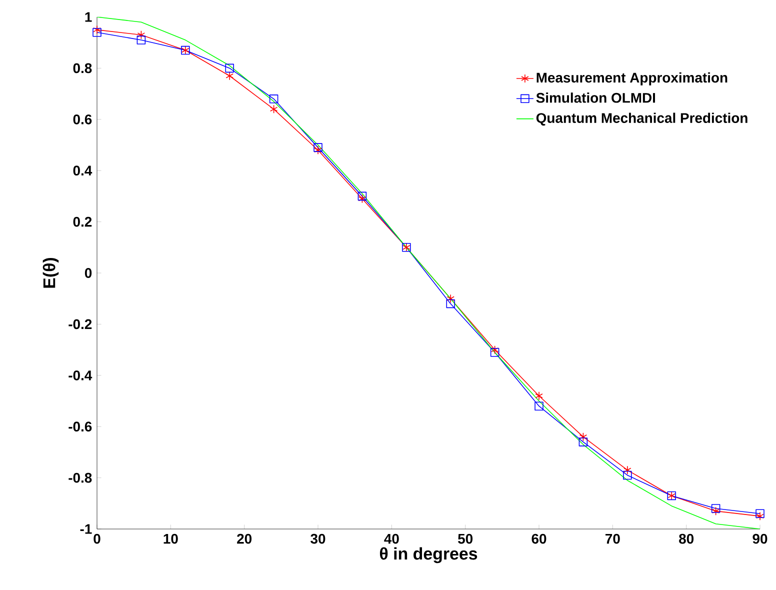 This screenshot has width=776, height=590. Describe the element at coordinates (97, 539) in the screenshot. I see `x-tick-label: 0` at that location.